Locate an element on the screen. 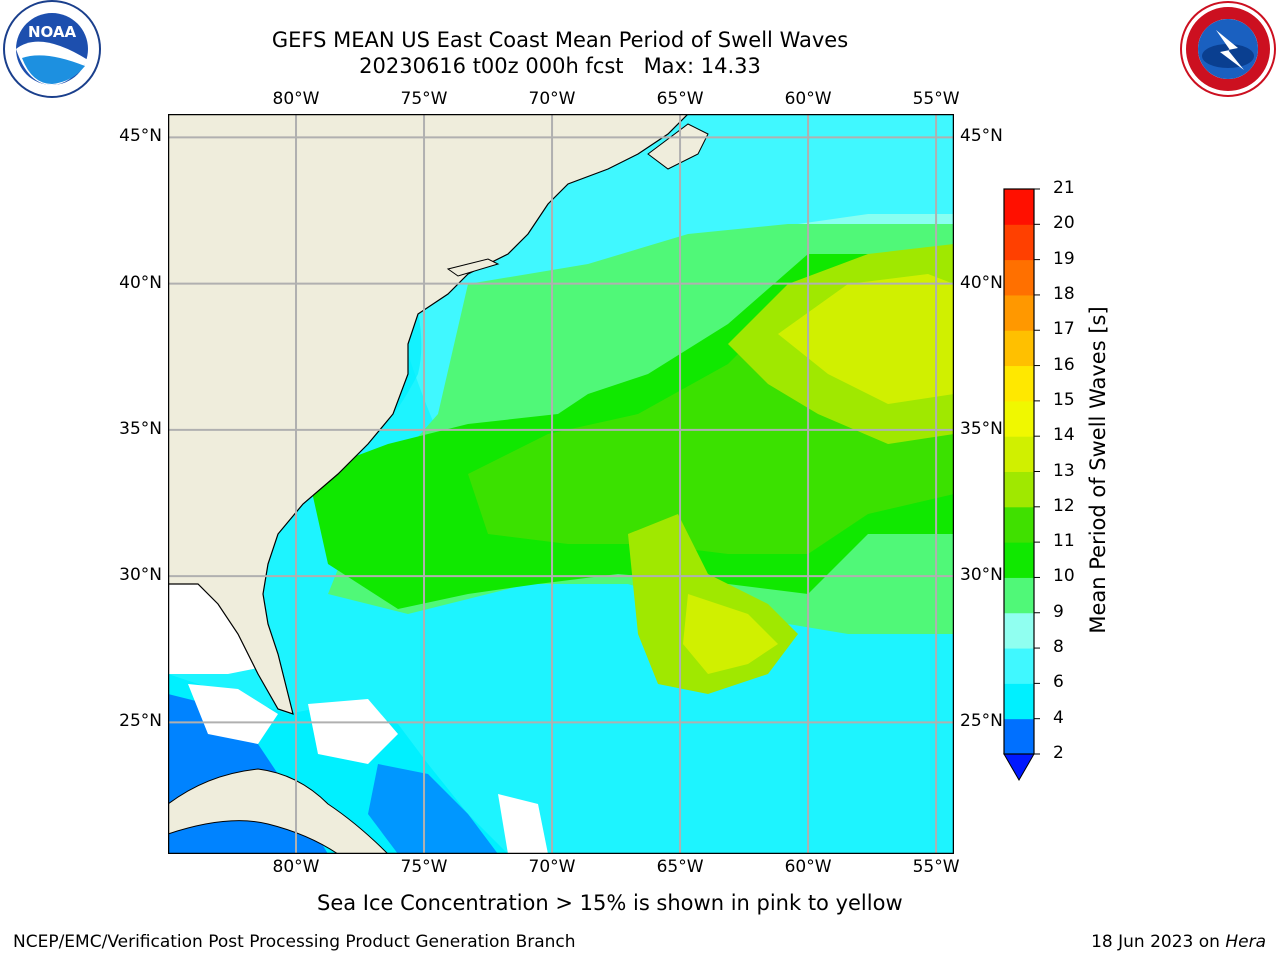 The width and height of the screenshot is (1280, 960). lon-tick-top-1: 75°W is located at coordinates (424, 99).